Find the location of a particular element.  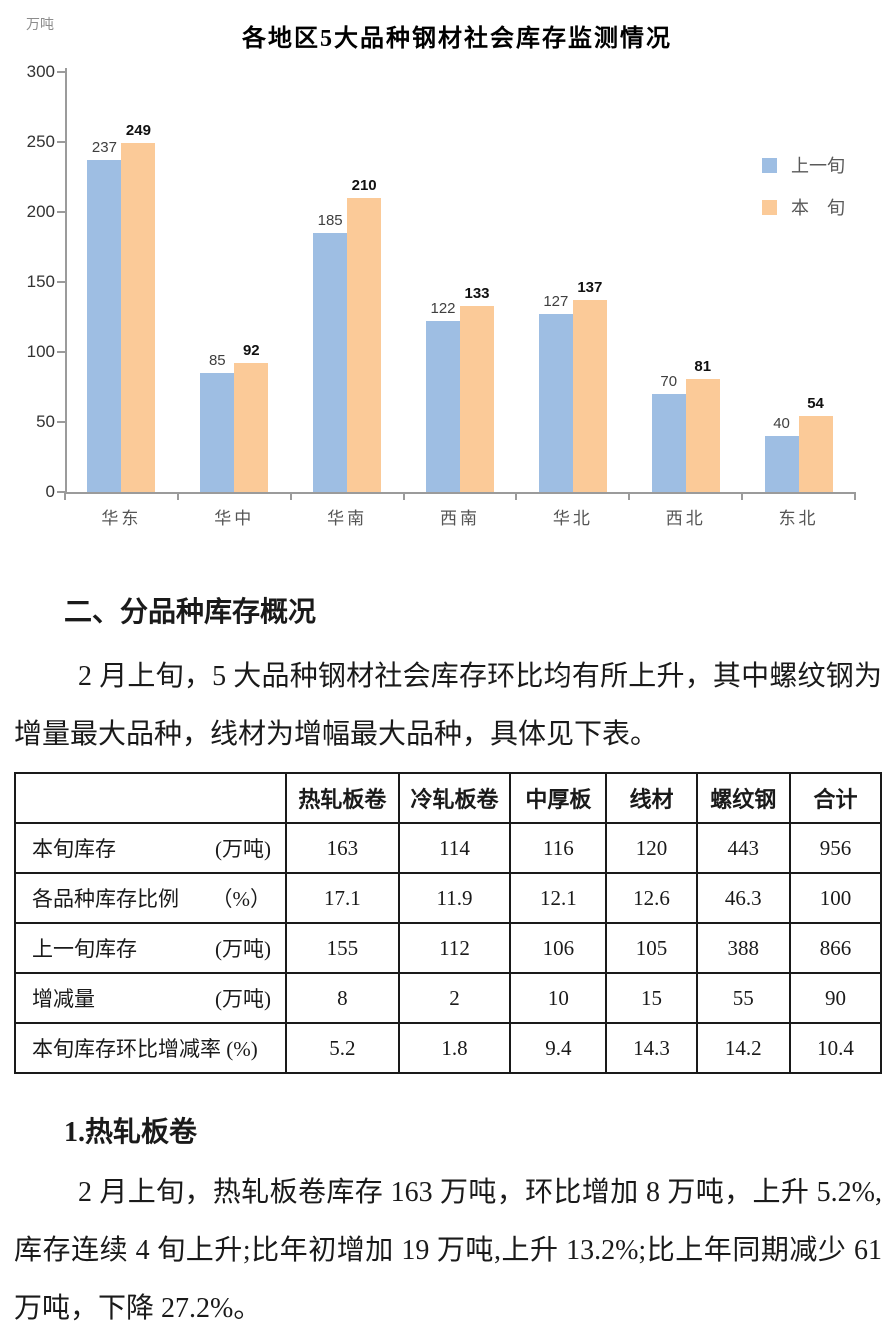

bar-value-label: 237 is located at coordinates (104, 148).